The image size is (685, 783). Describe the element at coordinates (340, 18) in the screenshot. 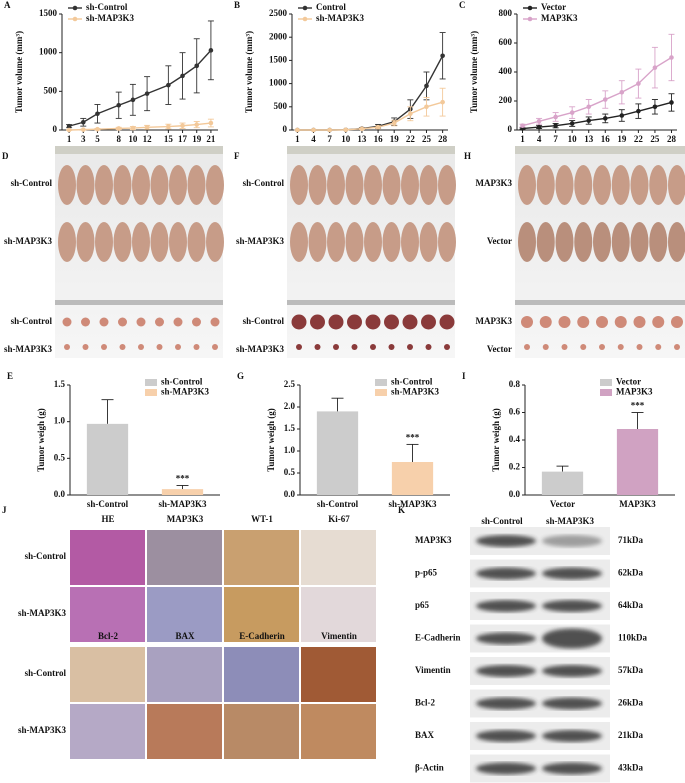

I see `legend-label: sh-MAP3K3` at that location.